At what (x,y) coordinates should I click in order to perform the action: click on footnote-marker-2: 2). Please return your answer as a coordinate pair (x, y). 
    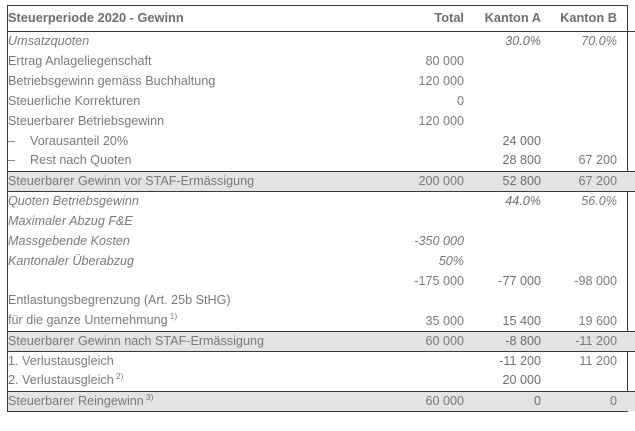
    Looking at the image, I should click on (119, 376).